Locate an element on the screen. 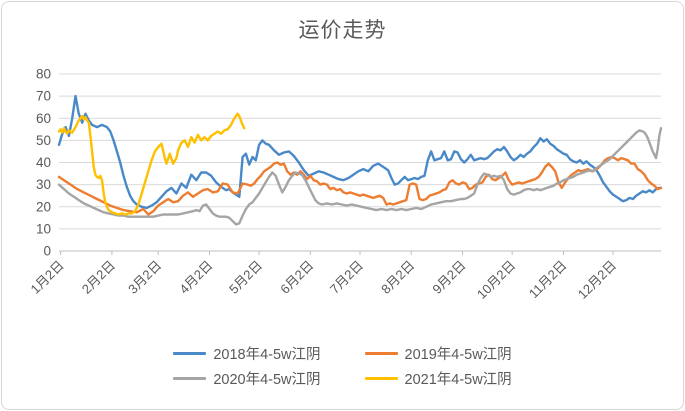  y-tick-label-60: 60 is located at coordinates (43, 118).